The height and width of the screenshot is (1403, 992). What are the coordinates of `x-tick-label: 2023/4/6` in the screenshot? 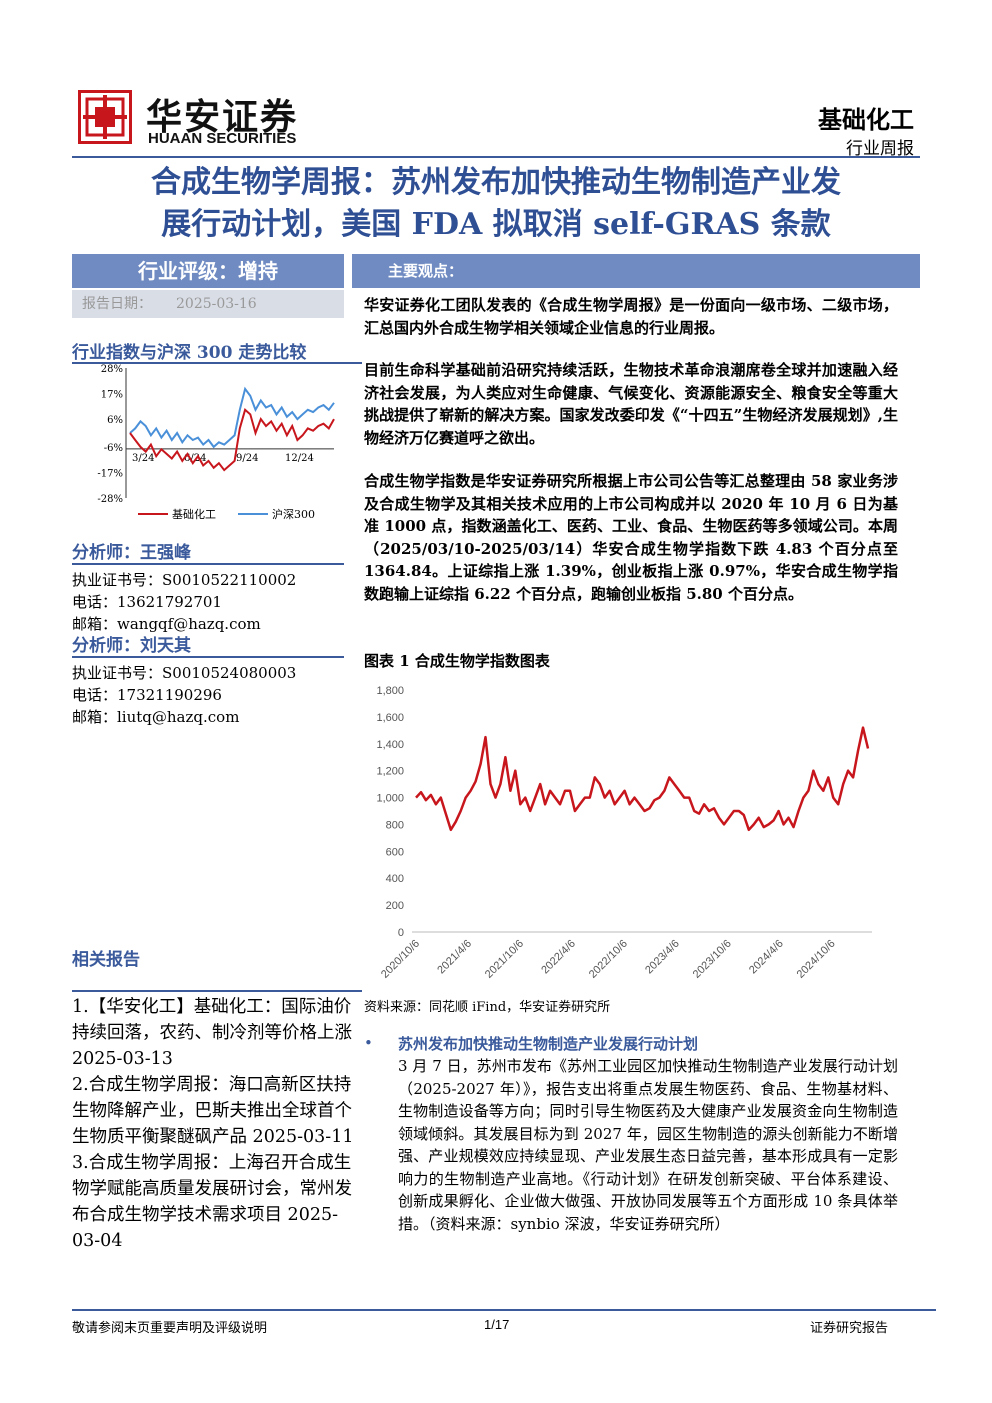 It's located at (662, 957).